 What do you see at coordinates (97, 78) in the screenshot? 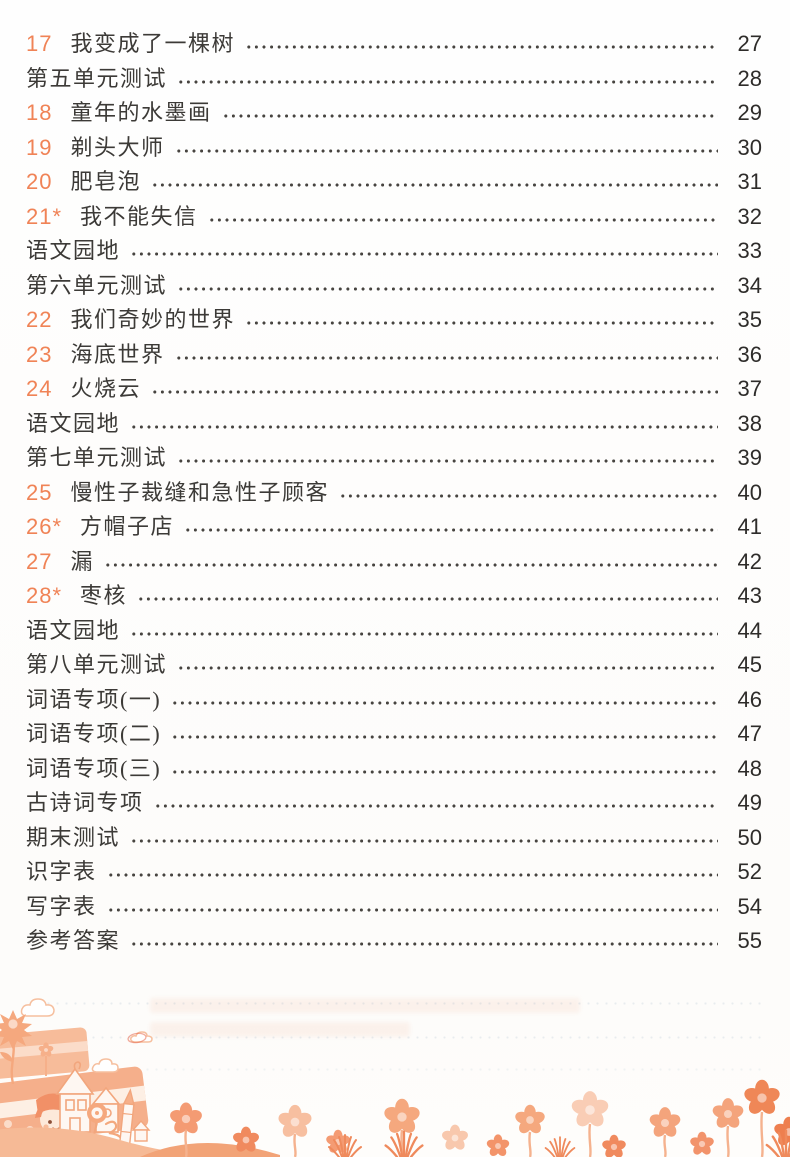
I see `entry-title: 第五单元测试` at bounding box center [97, 78].